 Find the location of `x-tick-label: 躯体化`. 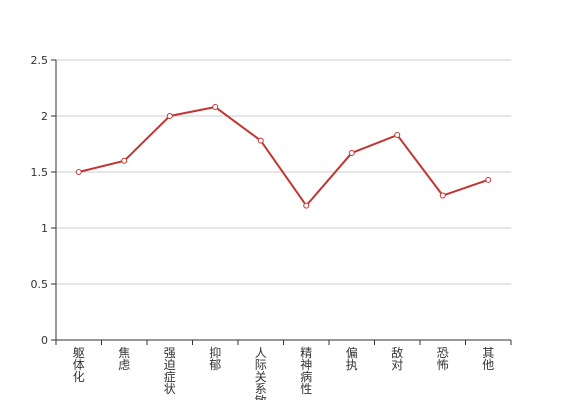

x-tick-label: 躯体化 is located at coordinates (79, 364).